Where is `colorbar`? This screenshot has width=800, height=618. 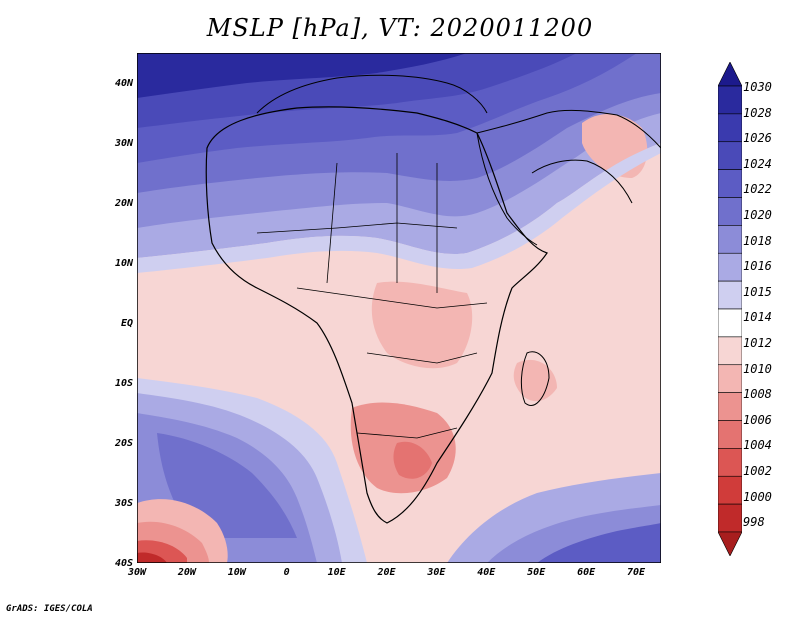 colorbar is located at coordinates (730, 309).